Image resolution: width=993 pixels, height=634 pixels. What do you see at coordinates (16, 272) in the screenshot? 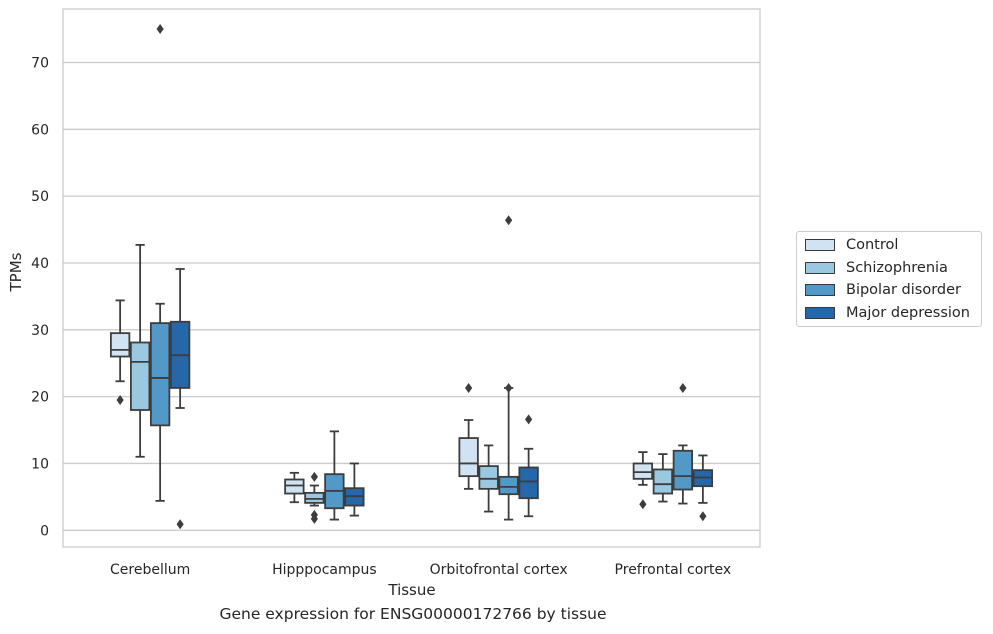
I see `y-axis-label: TPMs` at bounding box center [16, 272].